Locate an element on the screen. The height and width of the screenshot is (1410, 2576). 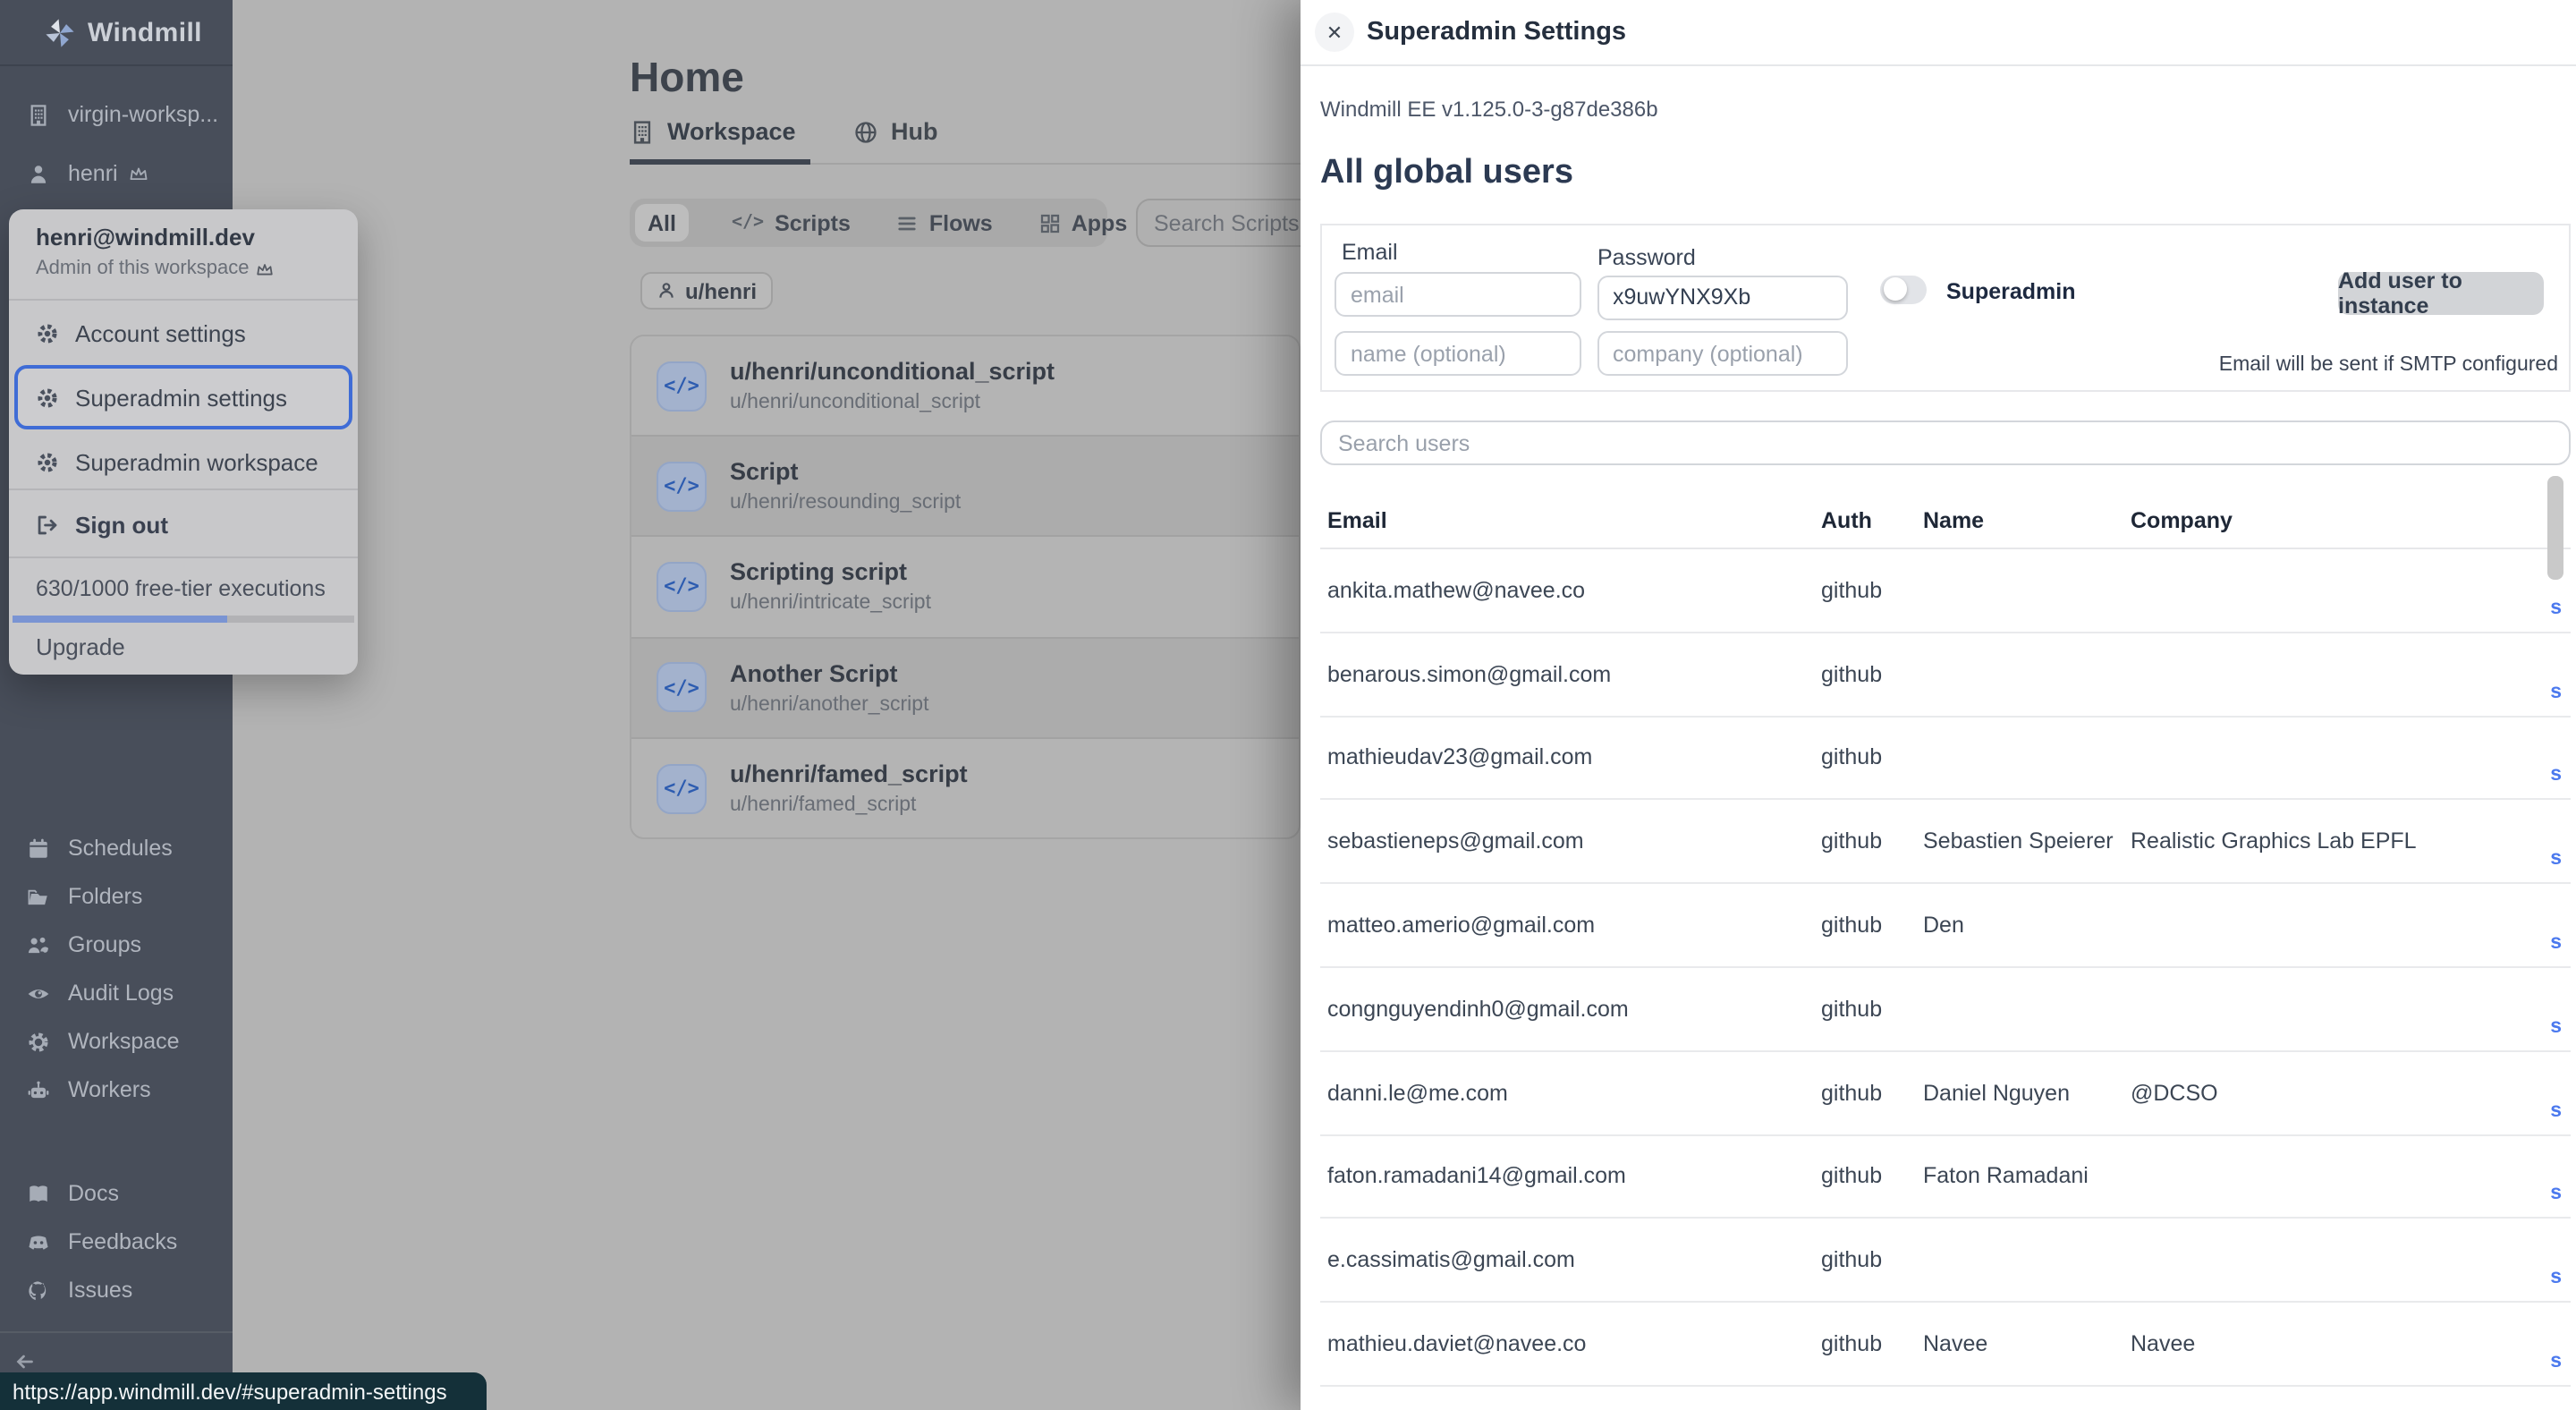
collapse-sidebar-icon is located at coordinates (25, 1362).